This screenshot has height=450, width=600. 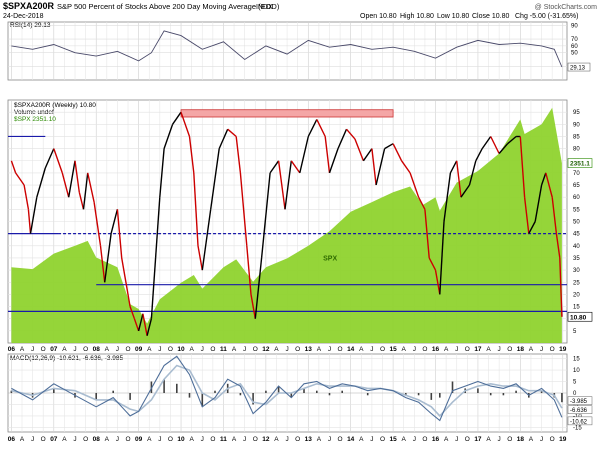 What do you see at coordinates (566, 7) in the screenshot?
I see `copyright-label: @ StockCharts.com` at bounding box center [566, 7].